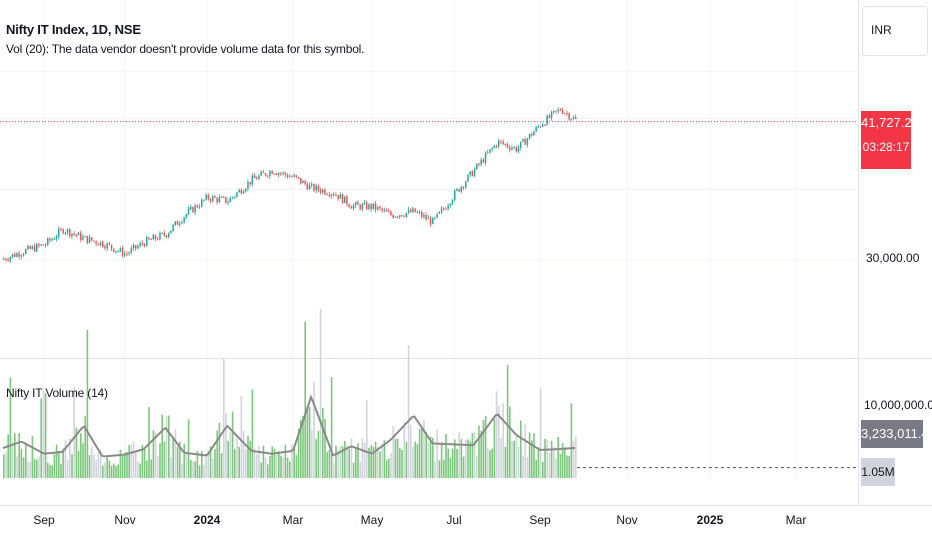 The width and height of the screenshot is (932, 550). What do you see at coordinates (207, 520) in the screenshot?
I see `x-tick-label: 2024` at bounding box center [207, 520].